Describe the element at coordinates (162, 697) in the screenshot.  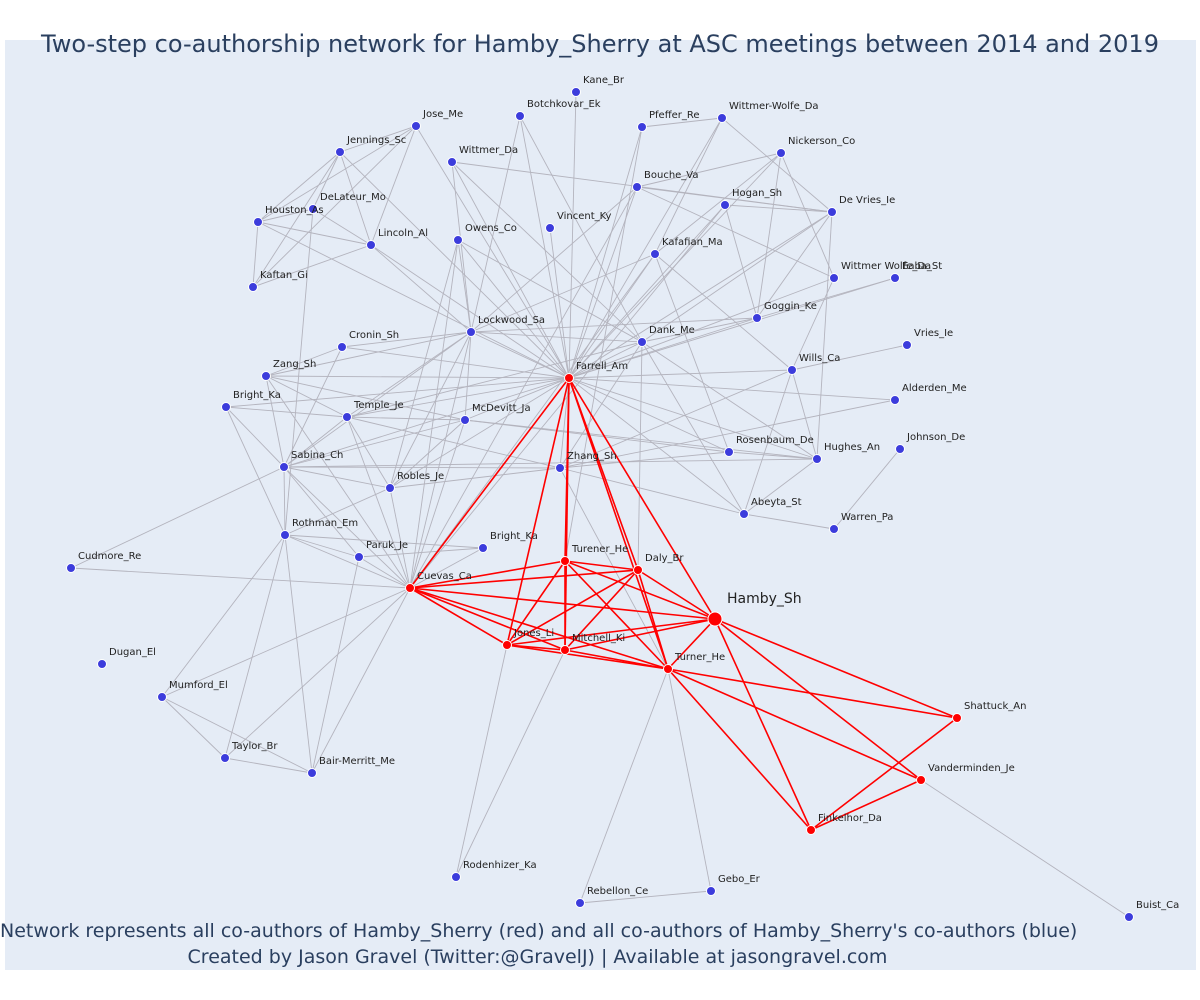
I see `node-mumford-el` at that location.